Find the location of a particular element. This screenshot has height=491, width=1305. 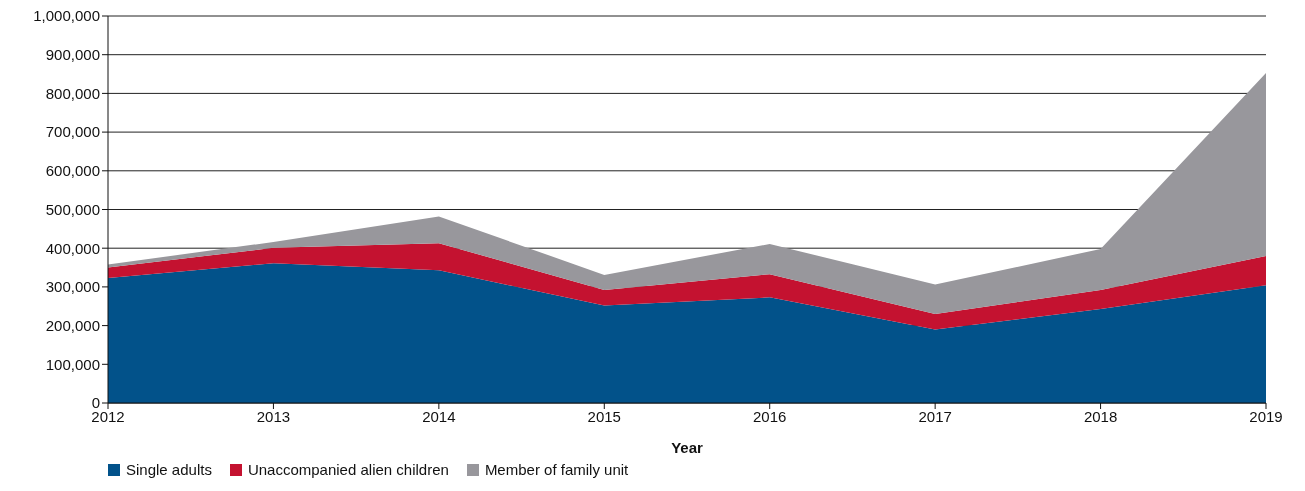

x-tick-label: 2019 is located at coordinates (1266, 416).